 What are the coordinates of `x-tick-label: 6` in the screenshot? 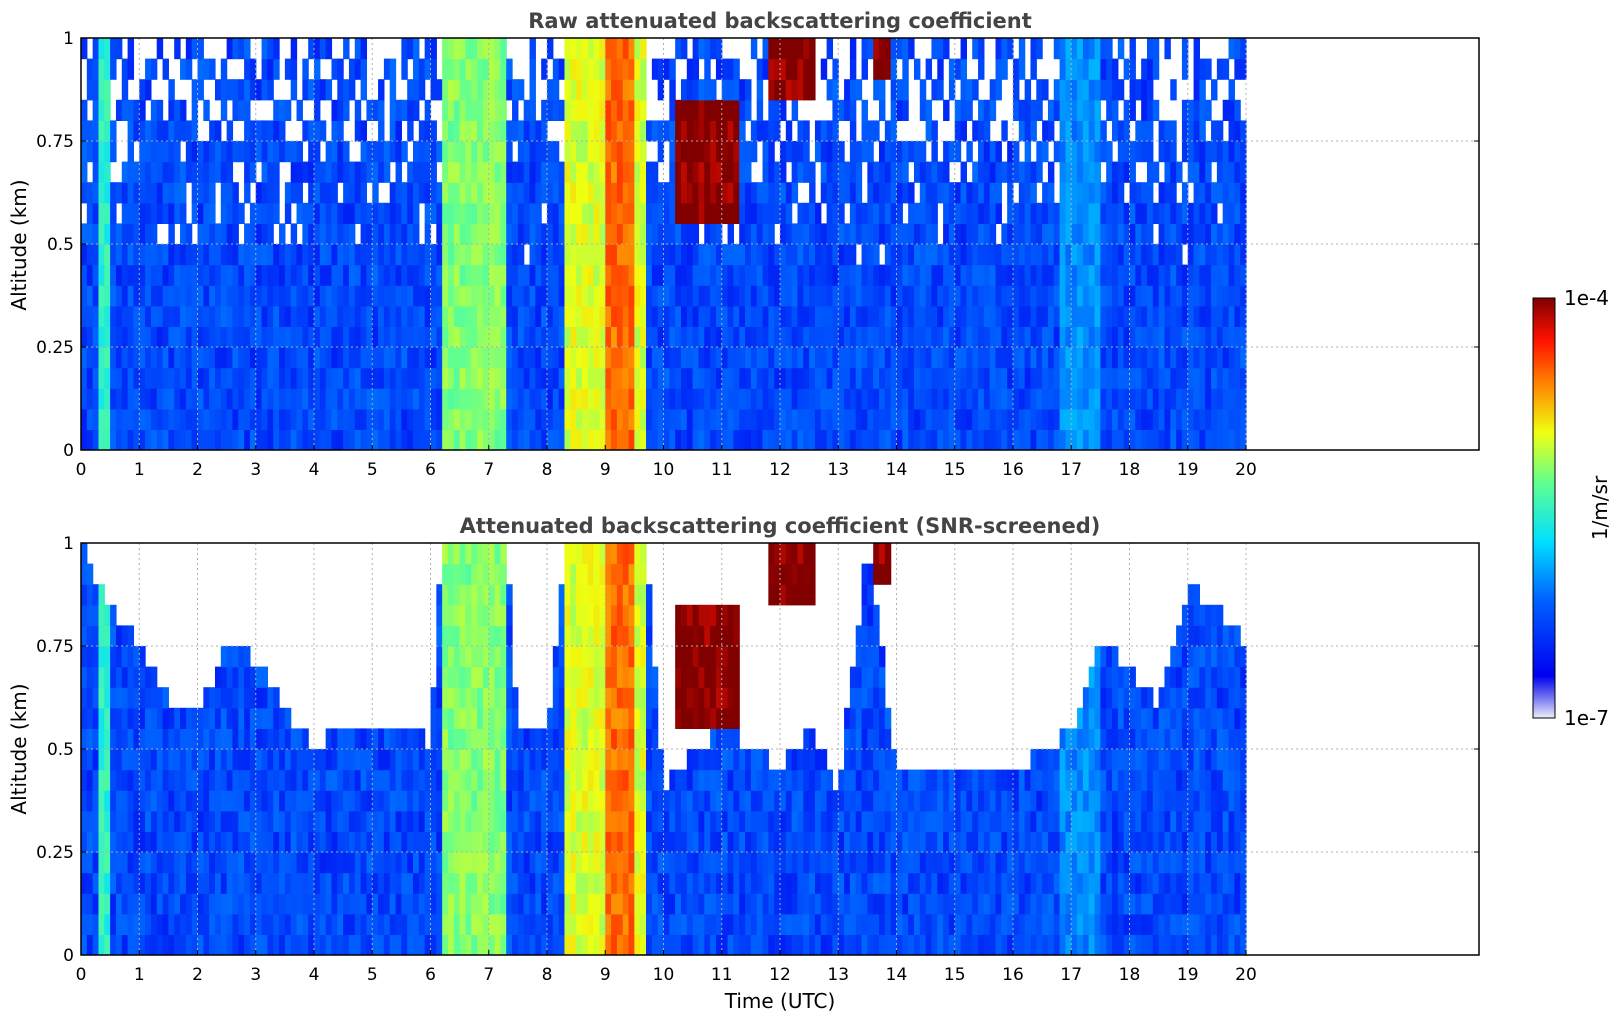 It's located at (430, 470).